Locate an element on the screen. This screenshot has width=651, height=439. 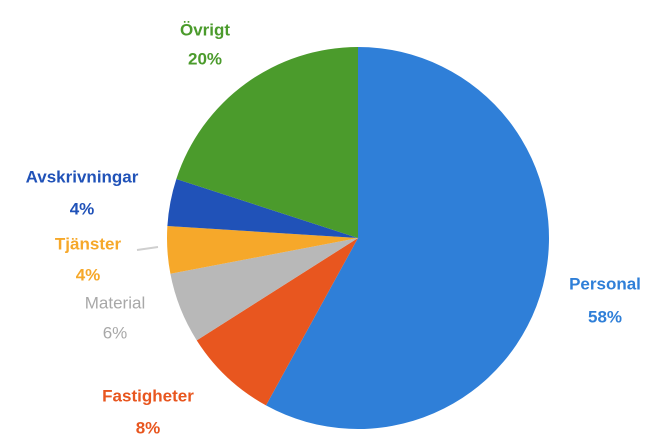
category-label: Personal is located at coordinates (605, 283).